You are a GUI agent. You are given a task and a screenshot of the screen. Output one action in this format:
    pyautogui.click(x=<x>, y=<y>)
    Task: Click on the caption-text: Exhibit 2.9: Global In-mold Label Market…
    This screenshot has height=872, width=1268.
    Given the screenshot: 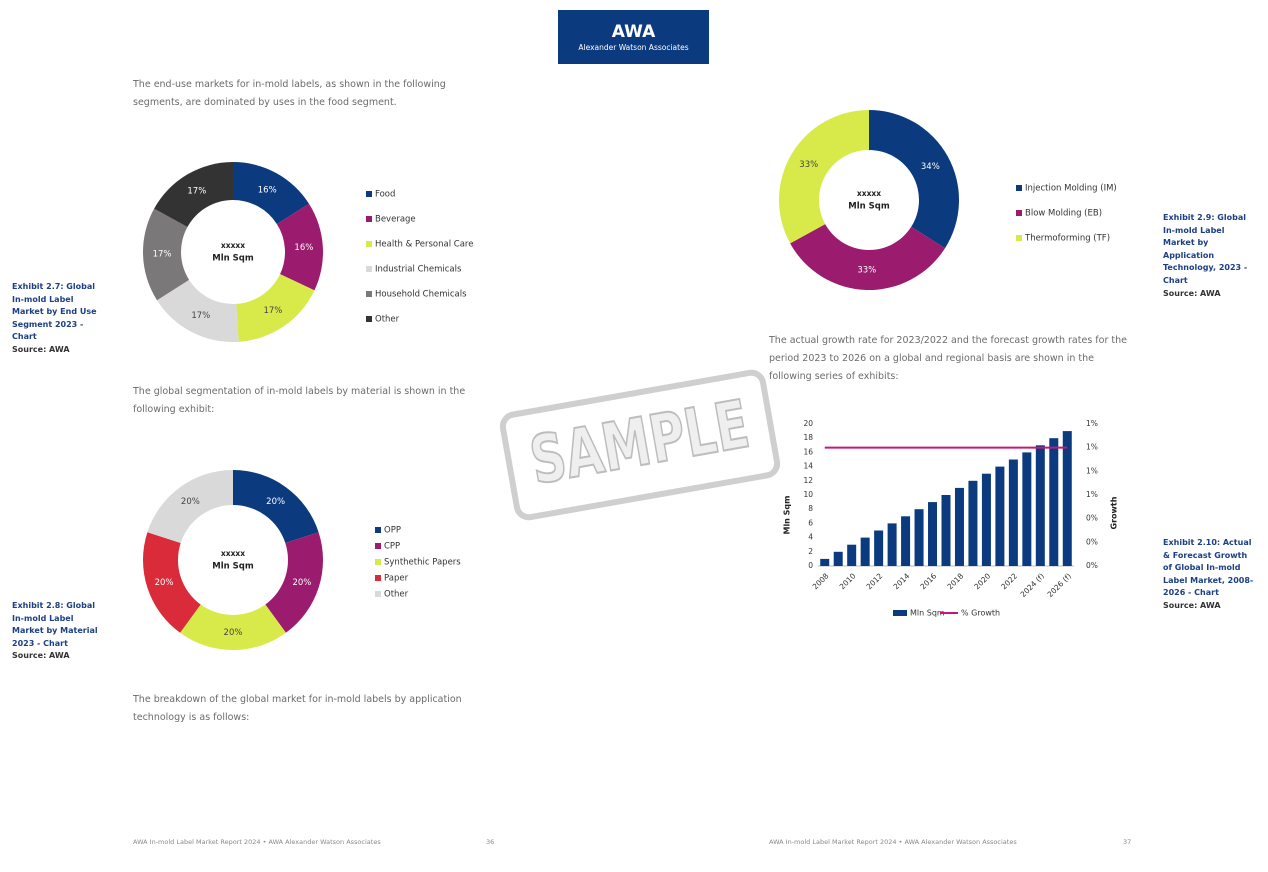 What is the action you would take?
    pyautogui.click(x=1205, y=249)
    